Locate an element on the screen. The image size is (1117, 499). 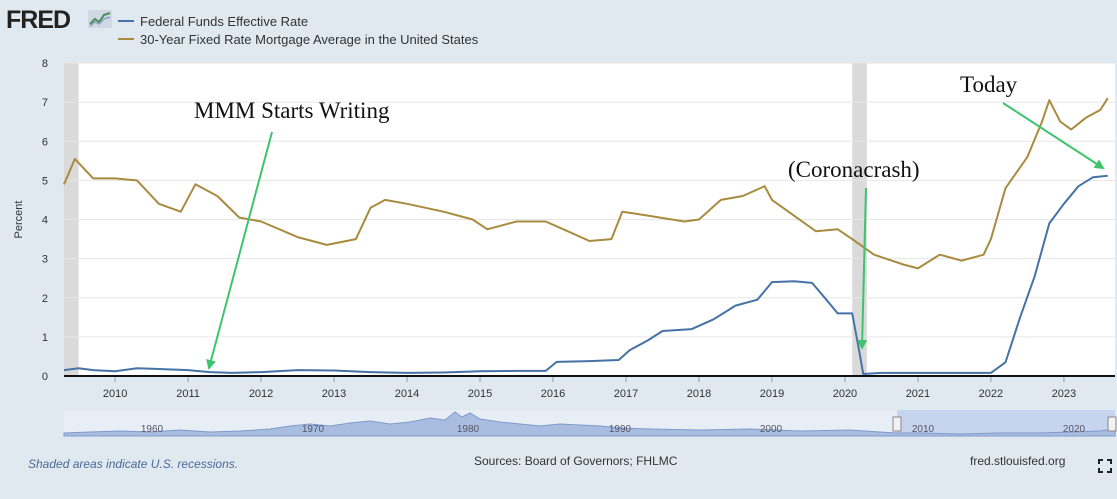
recession-note: Shaded areas indicate U.S. recessions. is located at coordinates (133, 464).